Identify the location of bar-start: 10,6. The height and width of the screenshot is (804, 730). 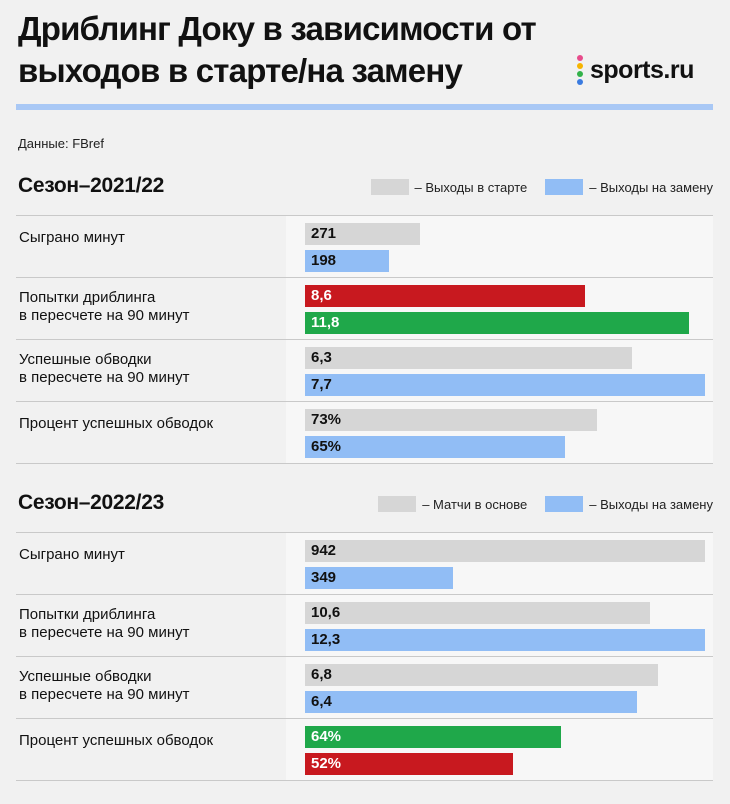
(477, 613).